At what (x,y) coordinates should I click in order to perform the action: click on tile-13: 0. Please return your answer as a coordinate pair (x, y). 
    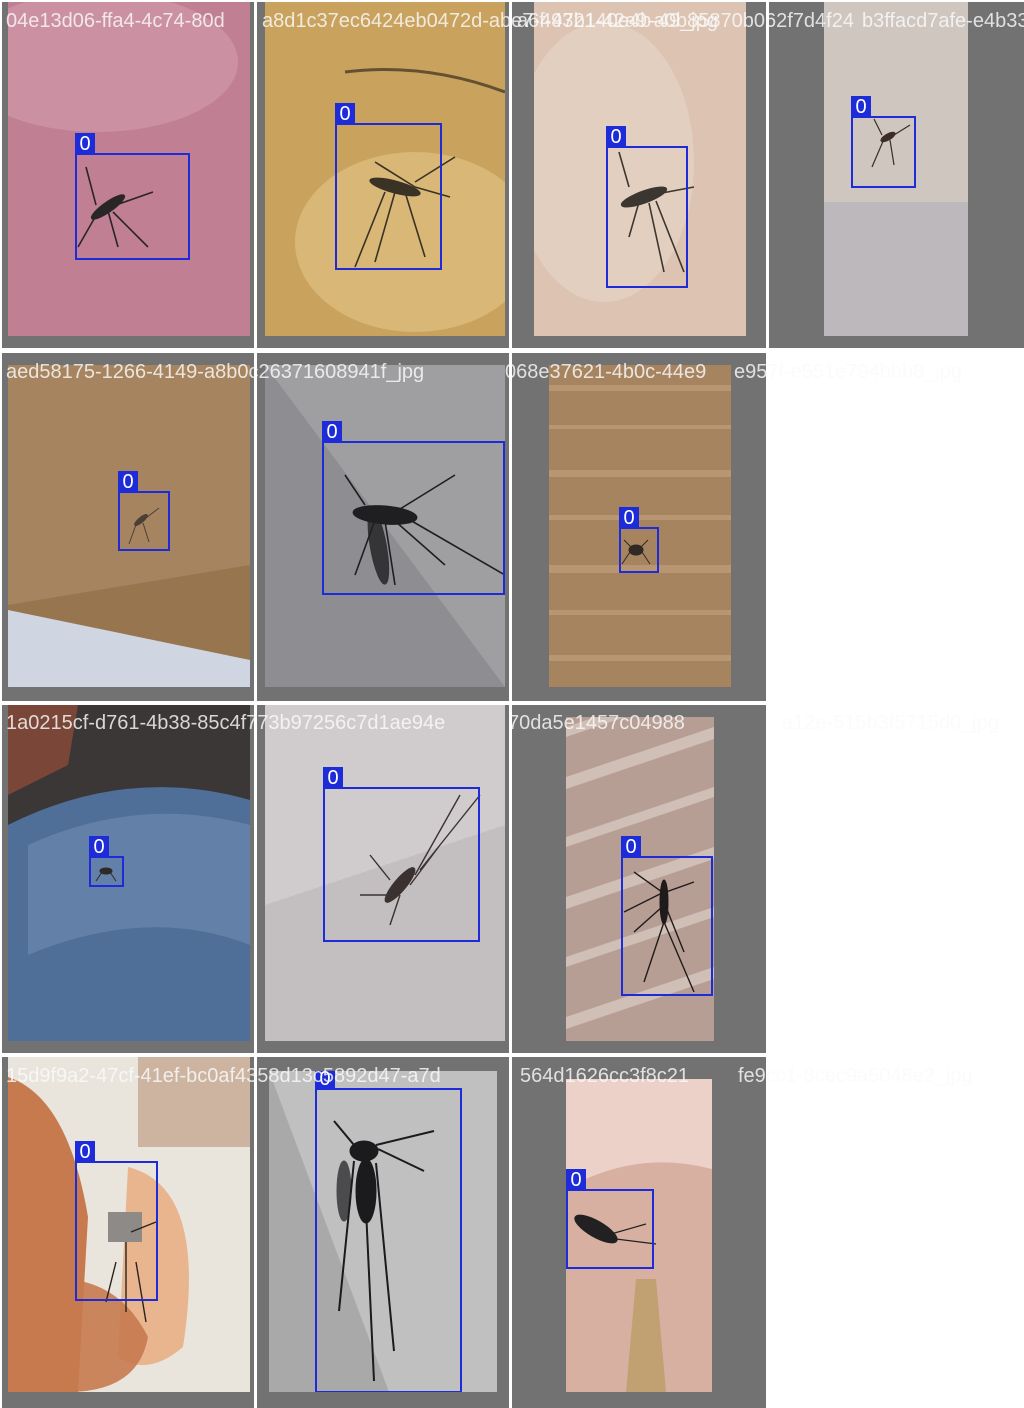
    Looking at the image, I should click on (639, 1232).